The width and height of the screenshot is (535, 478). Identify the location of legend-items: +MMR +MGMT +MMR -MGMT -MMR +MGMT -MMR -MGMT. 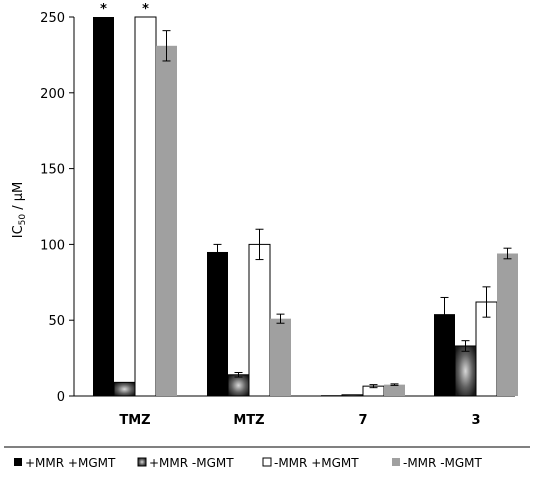
(248, 463).